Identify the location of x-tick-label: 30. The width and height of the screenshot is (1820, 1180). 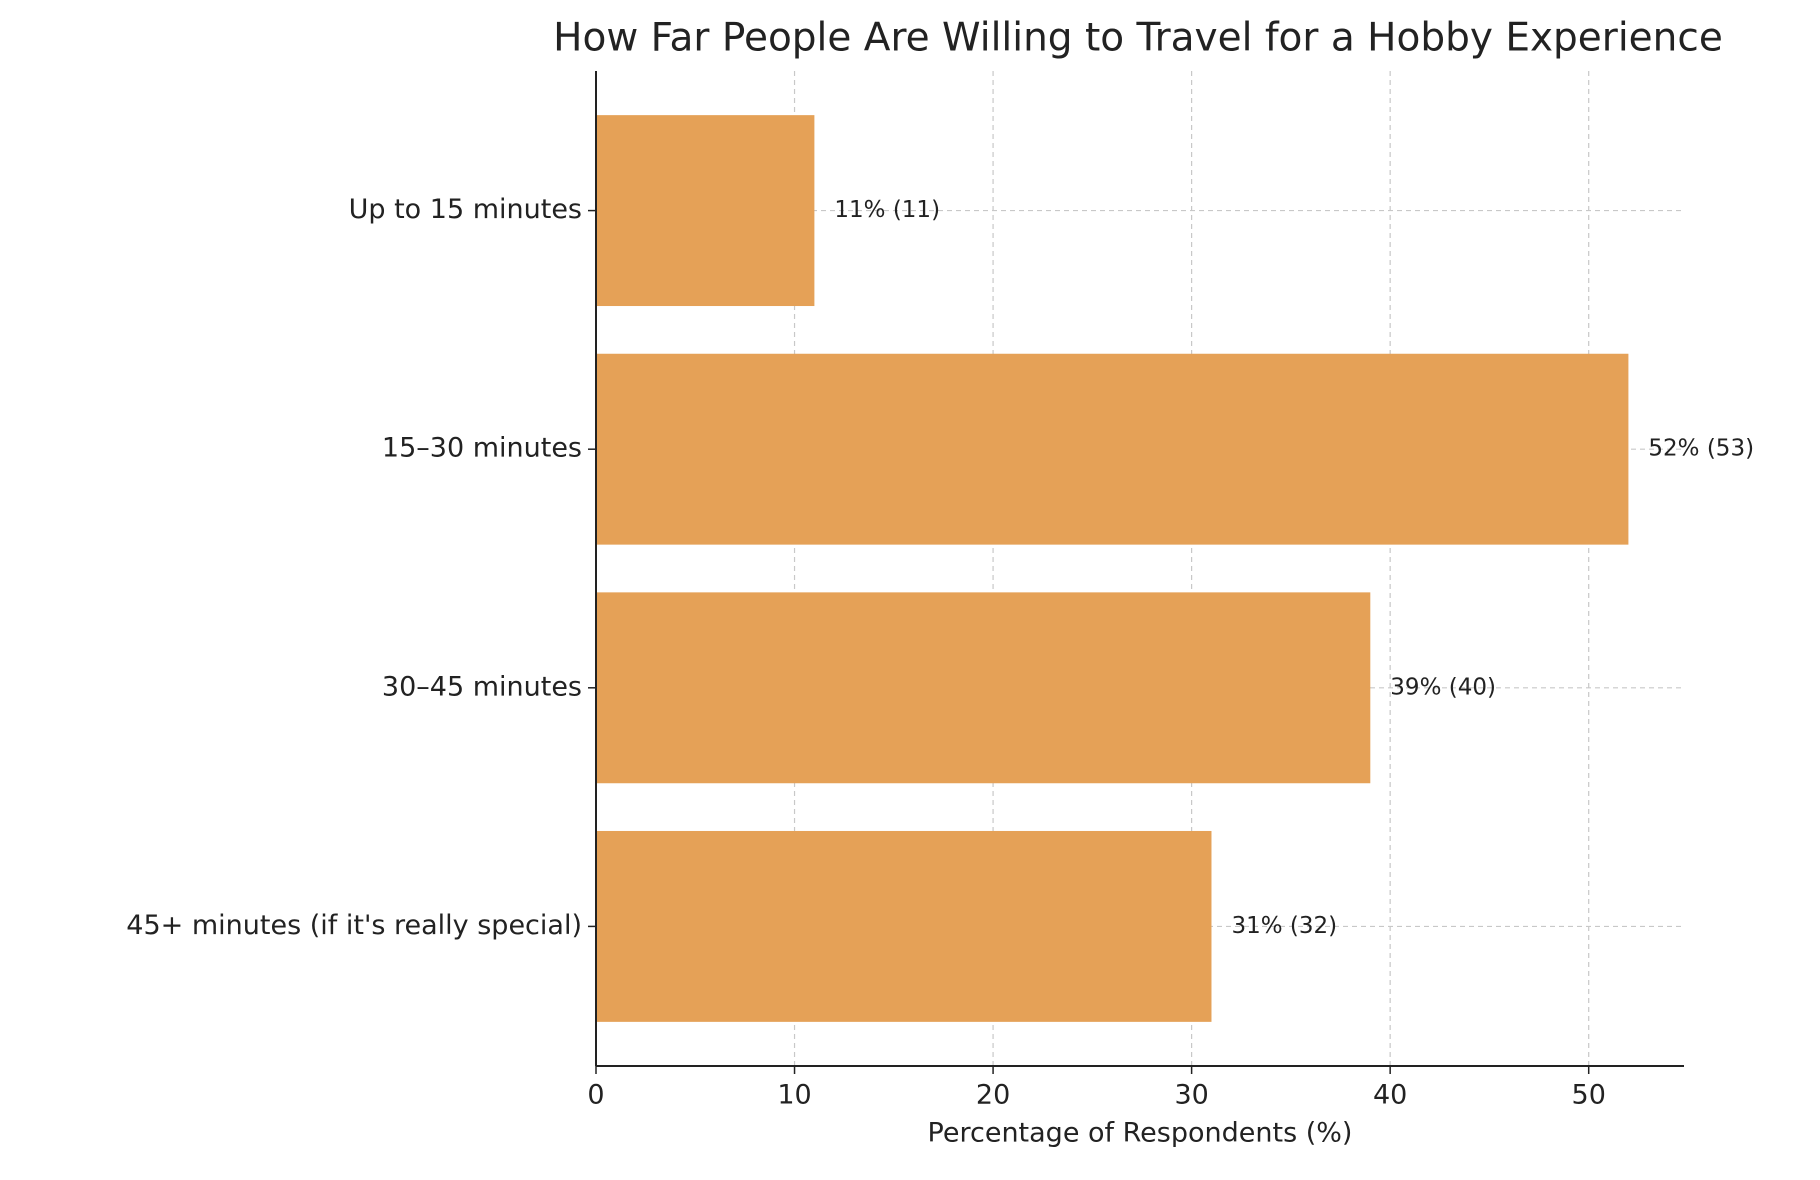
(1191, 1095).